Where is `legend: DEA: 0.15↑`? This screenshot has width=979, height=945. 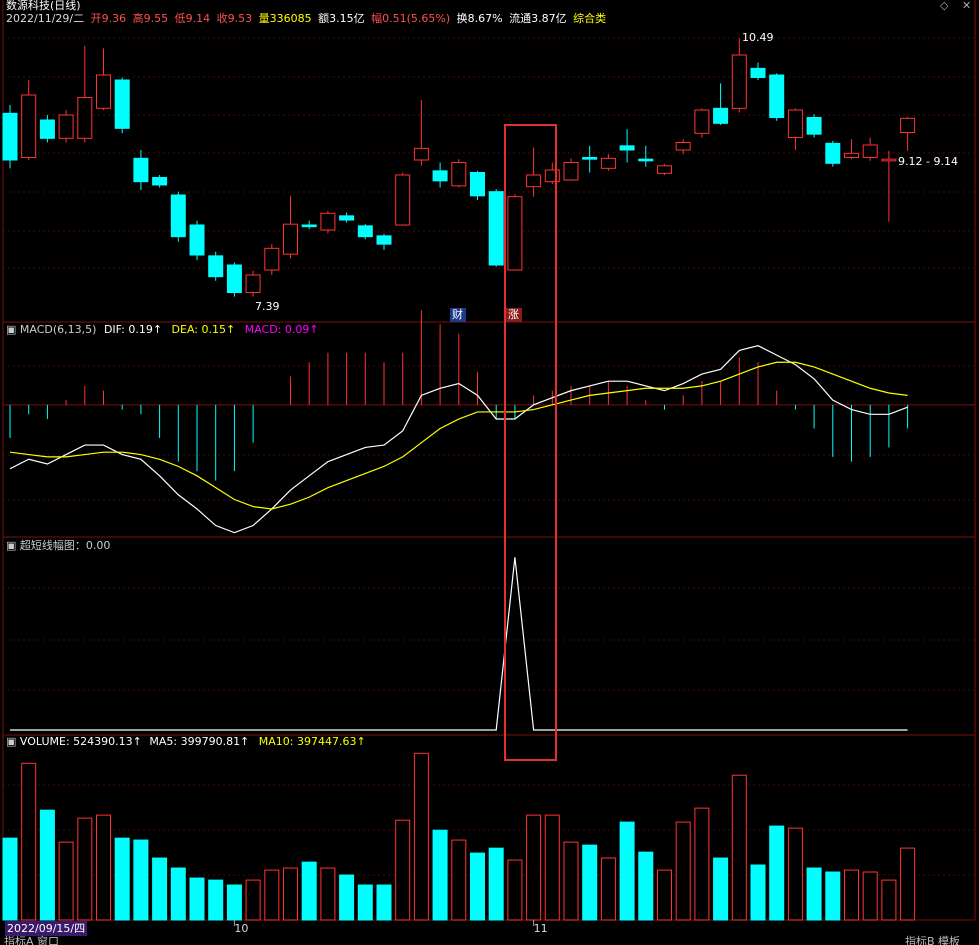 legend: DEA: 0.15↑ is located at coordinates (204, 329).